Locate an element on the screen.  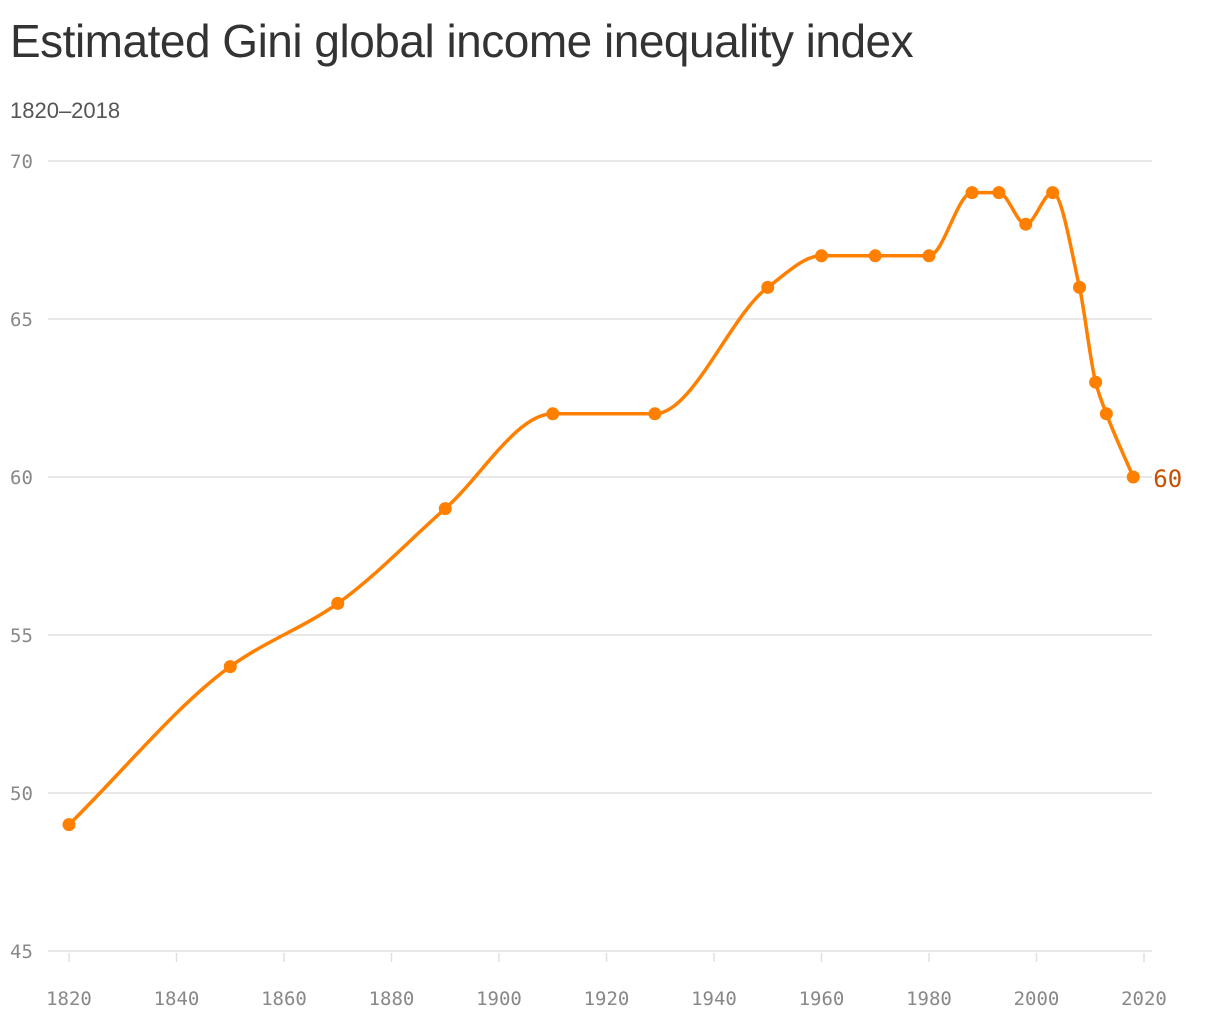
data-point-1950 is located at coordinates (768, 287).